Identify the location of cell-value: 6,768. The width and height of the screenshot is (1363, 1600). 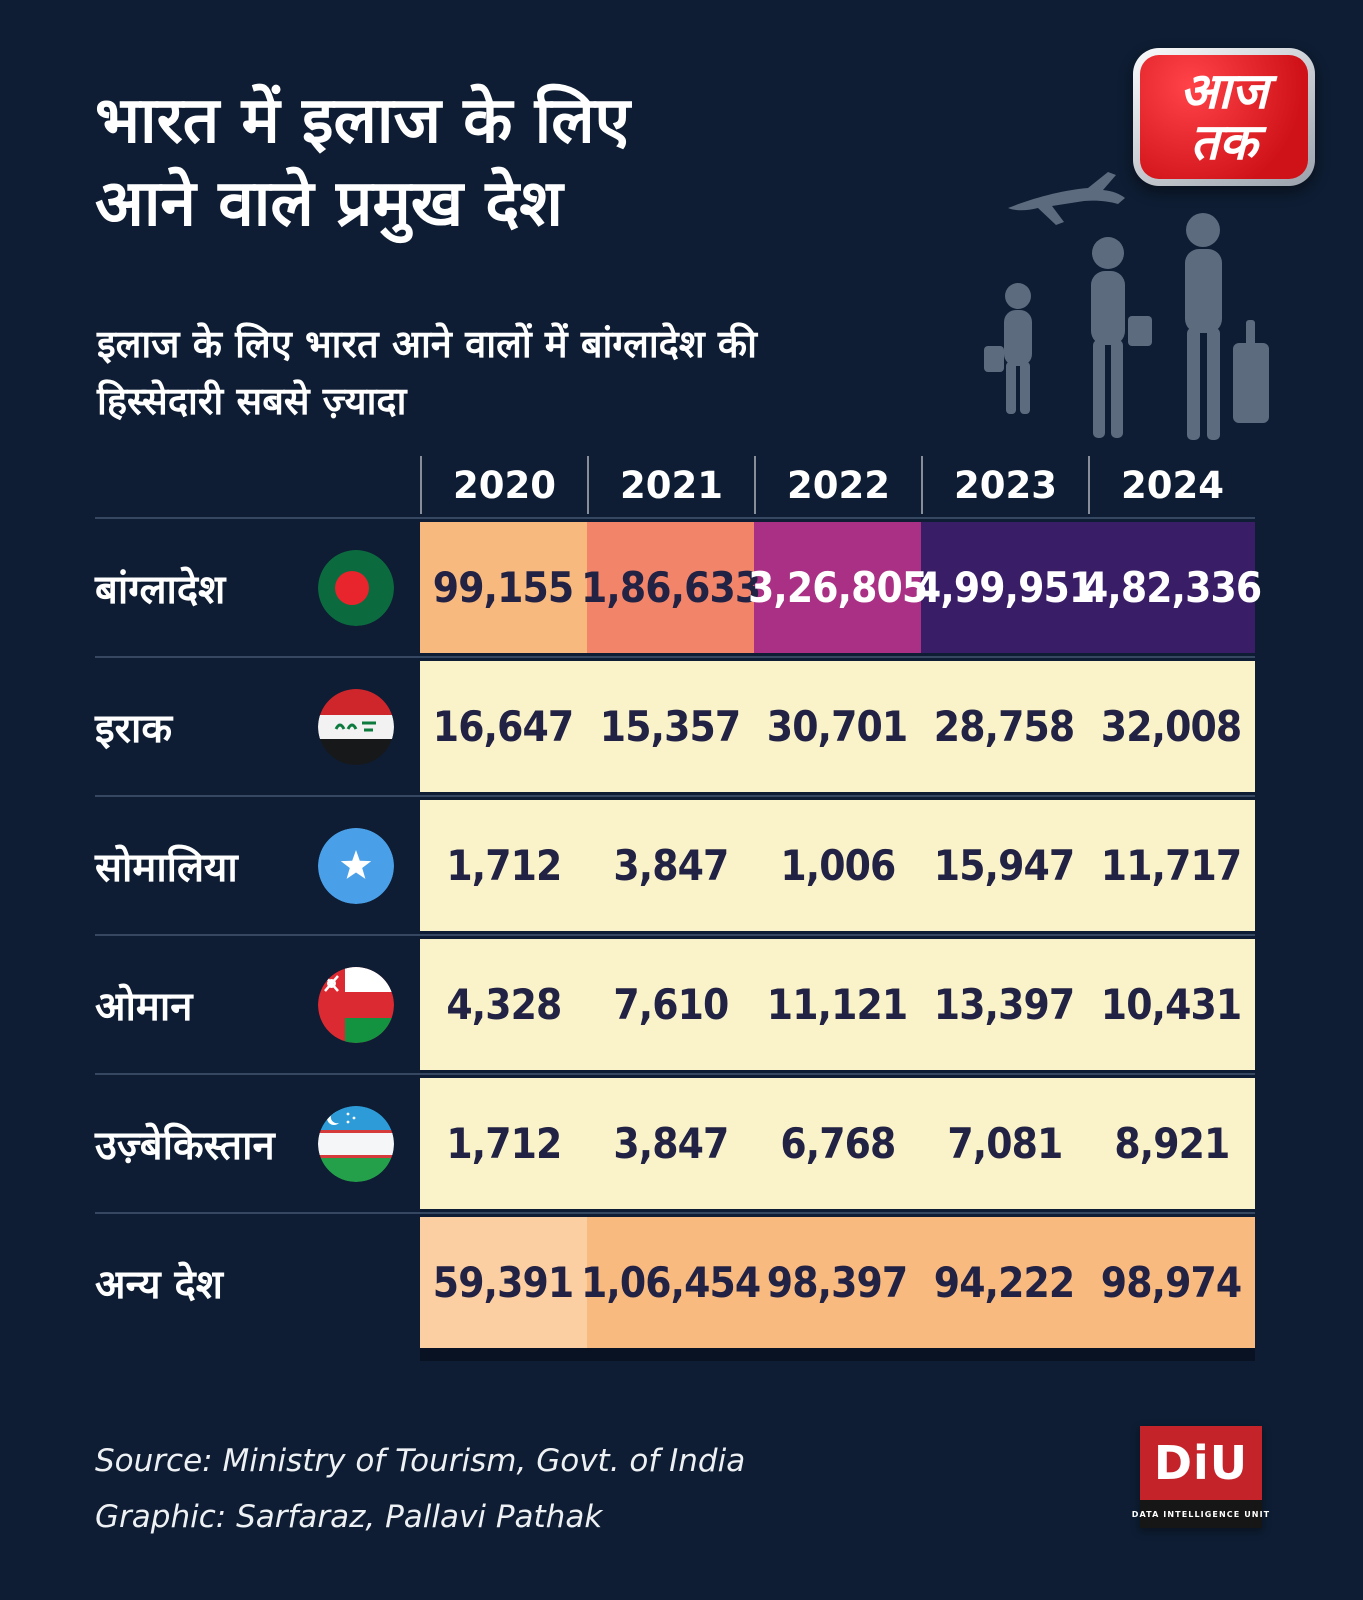
(837, 1143).